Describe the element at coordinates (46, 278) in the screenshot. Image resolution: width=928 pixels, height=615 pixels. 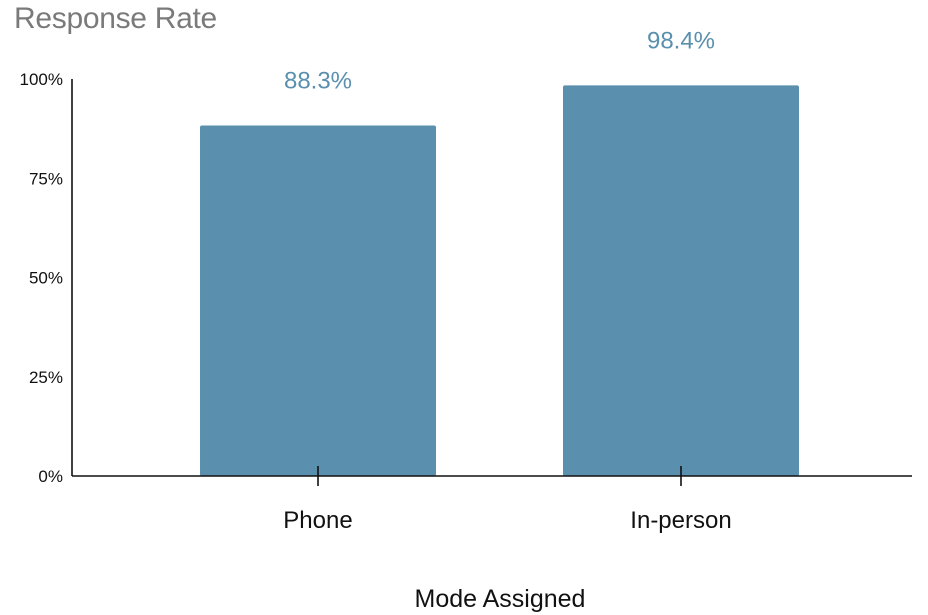
I see `y-tick-label: 50%` at that location.